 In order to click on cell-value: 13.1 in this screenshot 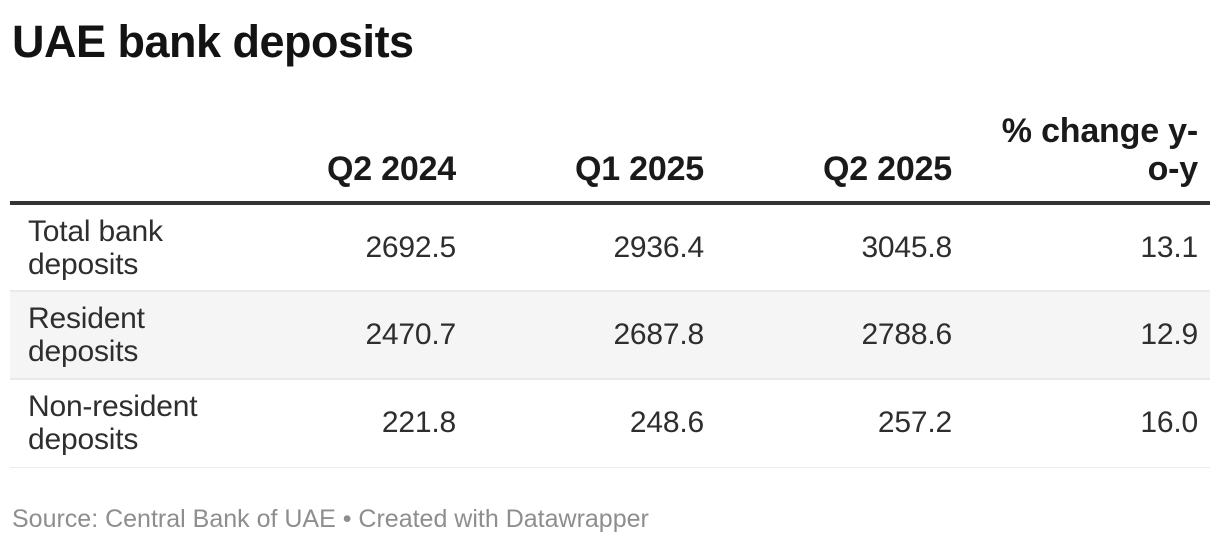, I will do `click(1169, 247)`.